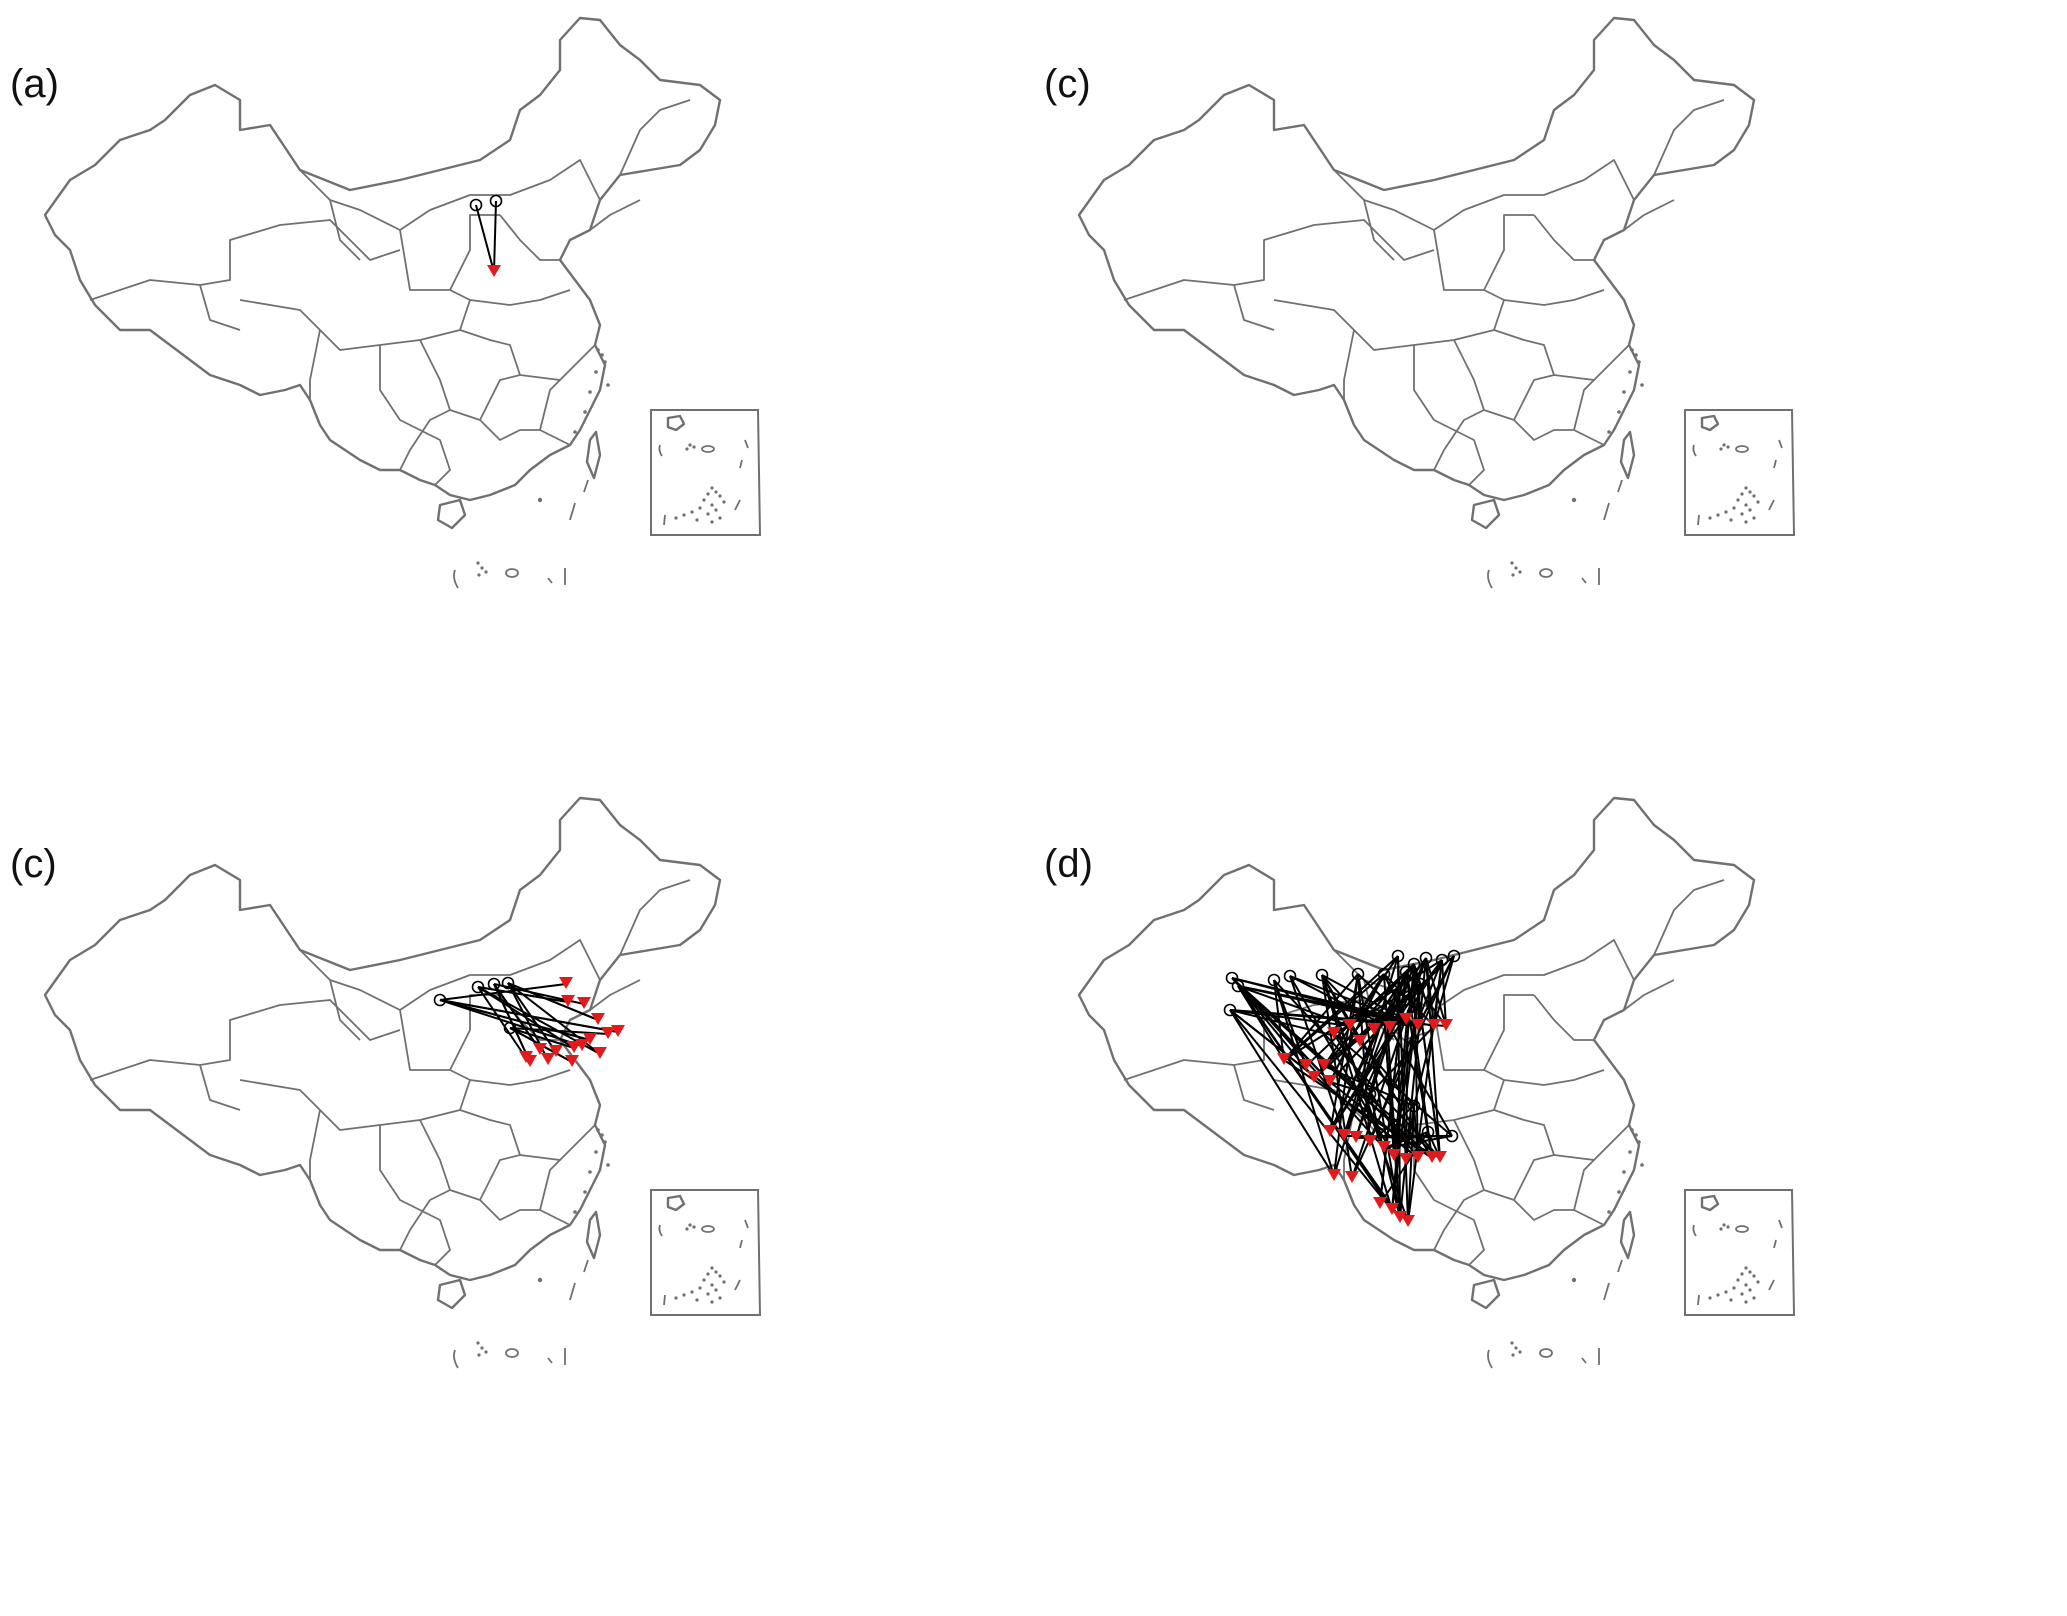 This screenshot has height=1616, width=2067. I want to click on panel-label: (c), so click(1067, 84).